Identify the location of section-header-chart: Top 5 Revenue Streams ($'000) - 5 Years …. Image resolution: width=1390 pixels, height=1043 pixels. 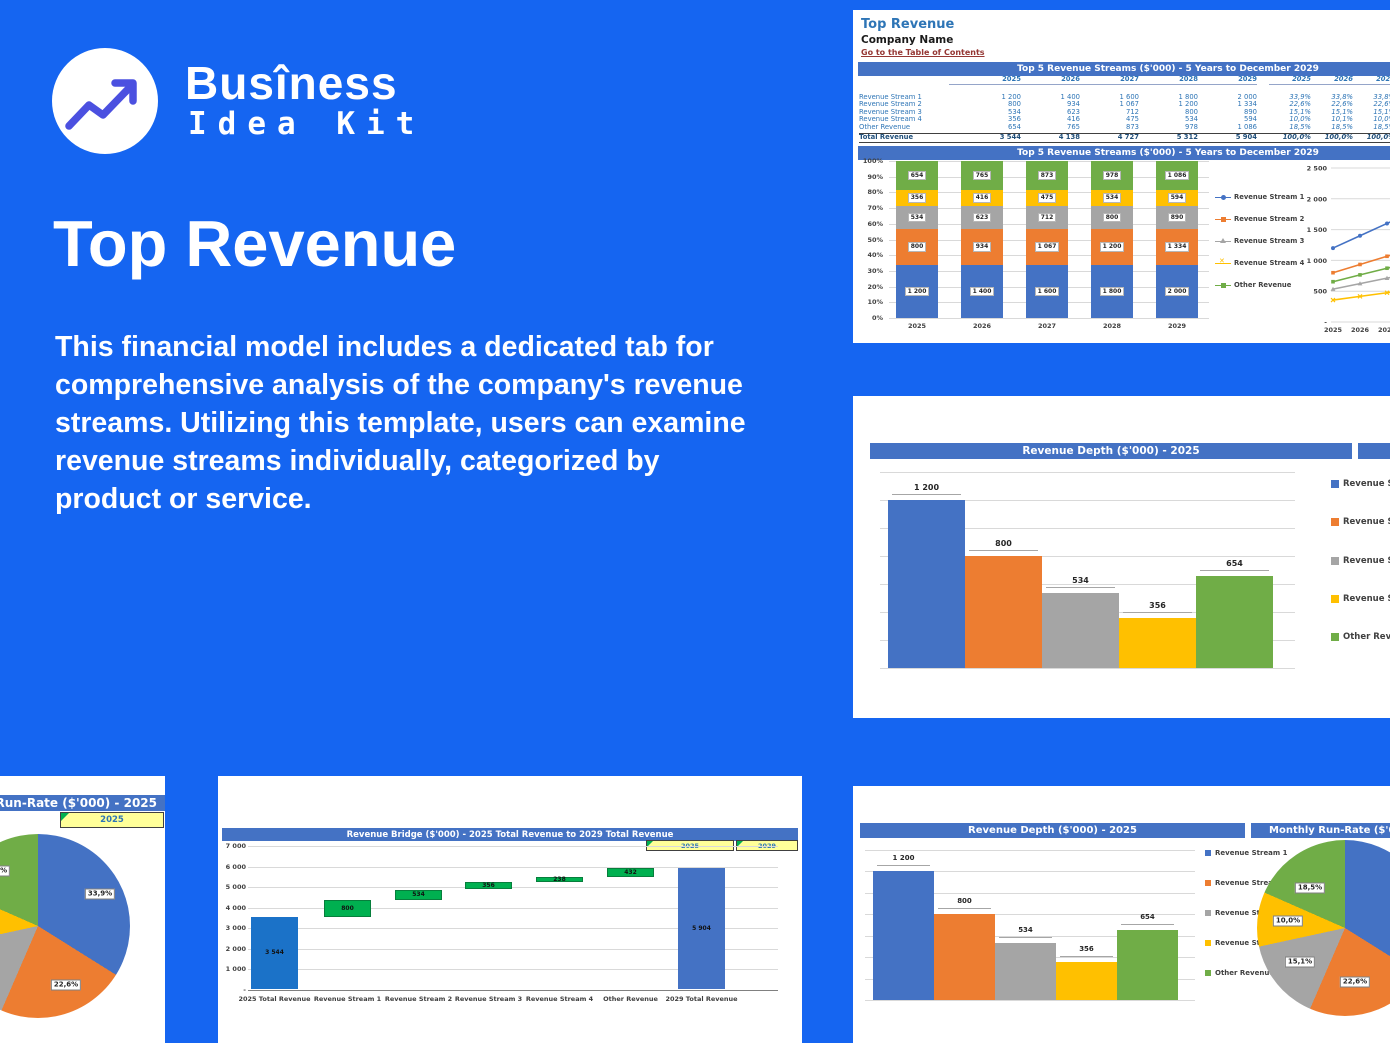
(1124, 153).